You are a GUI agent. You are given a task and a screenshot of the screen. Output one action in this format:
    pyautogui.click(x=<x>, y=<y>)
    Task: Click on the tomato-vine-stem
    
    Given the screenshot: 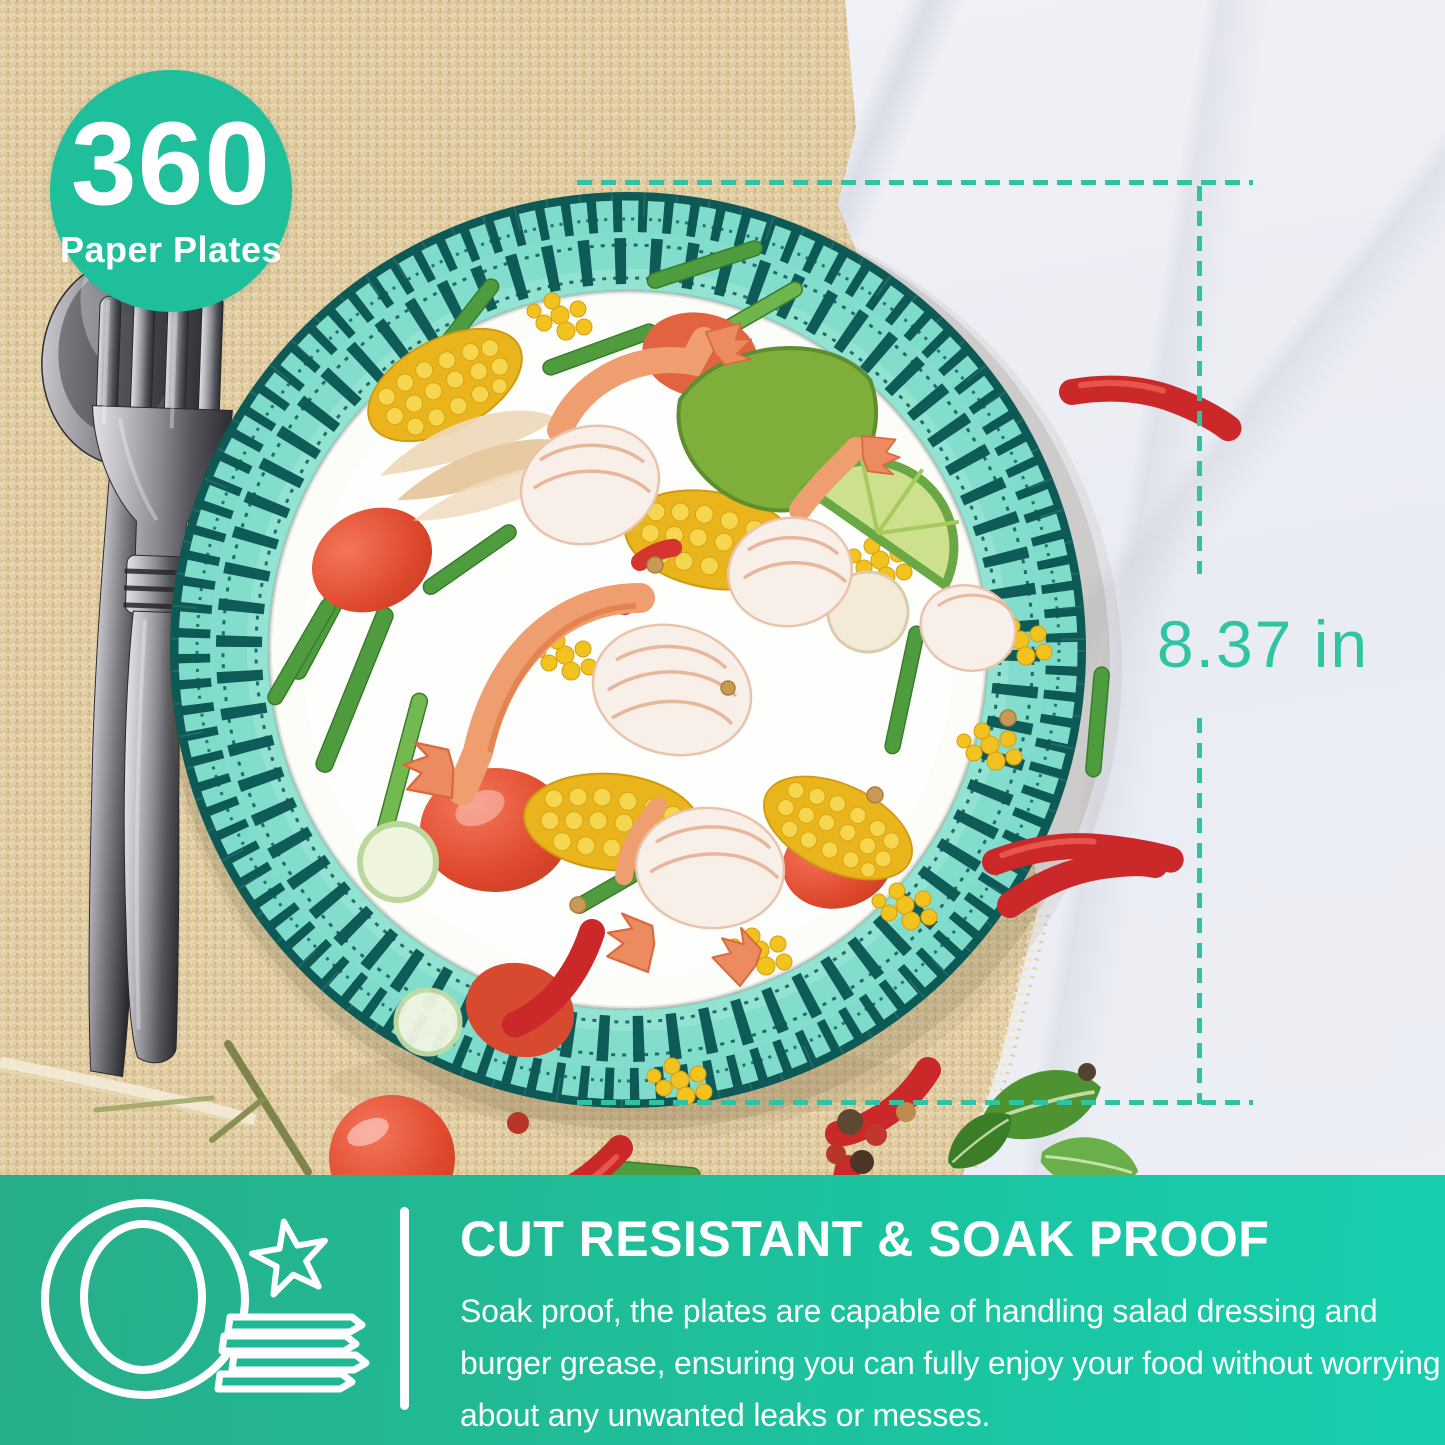 What is the action you would take?
    pyautogui.click(x=202, y=1108)
    